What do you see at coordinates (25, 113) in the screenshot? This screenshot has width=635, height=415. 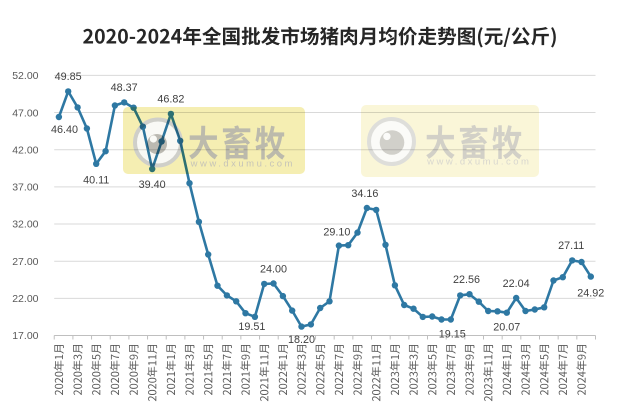 I see `svg-text: 47.00` at bounding box center [25, 113].